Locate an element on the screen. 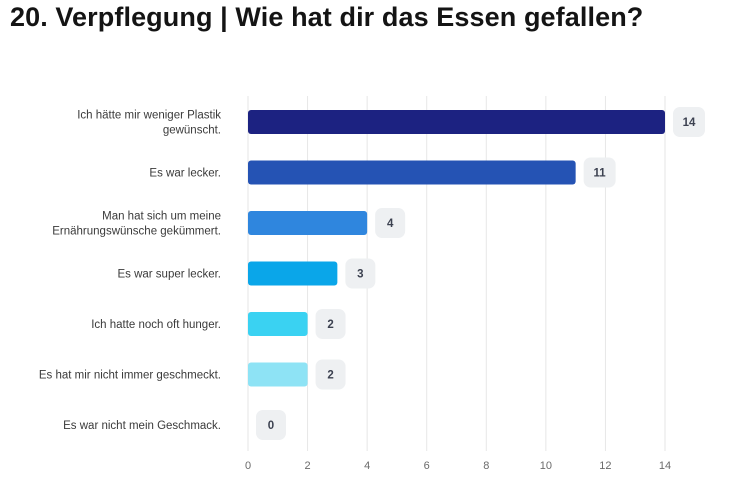  value-label: 0 is located at coordinates (271, 426).